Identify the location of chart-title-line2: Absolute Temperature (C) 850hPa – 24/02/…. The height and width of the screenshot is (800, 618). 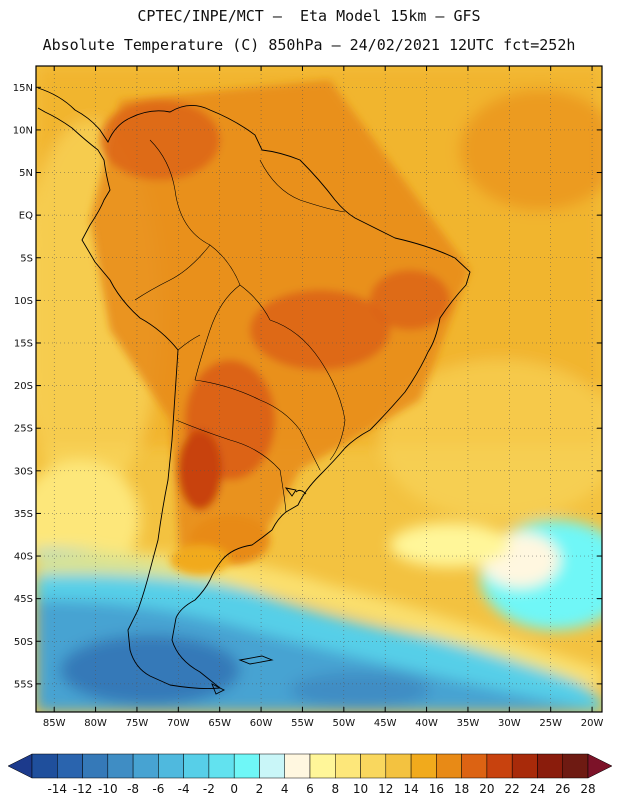
(309, 45).